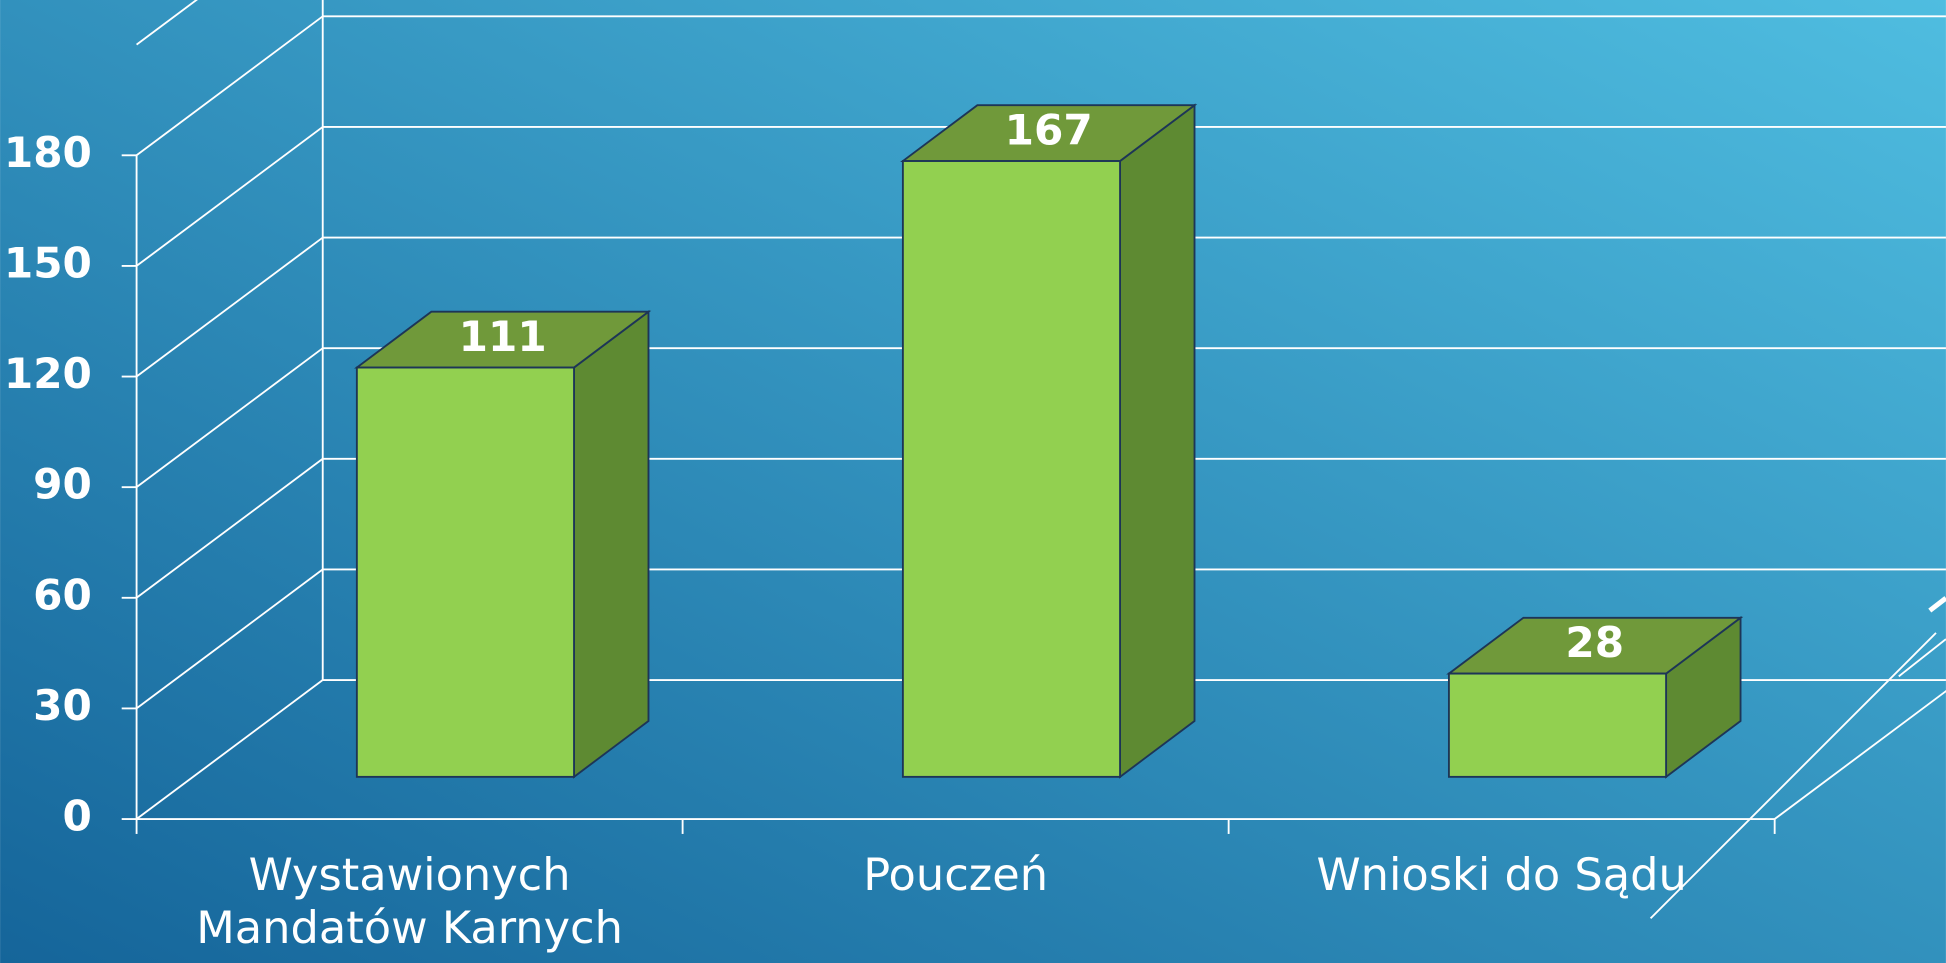 This screenshot has height=963, width=1946. Describe the element at coordinates (48, 373) in the screenshot. I see `y-tick-label: 120` at that location.